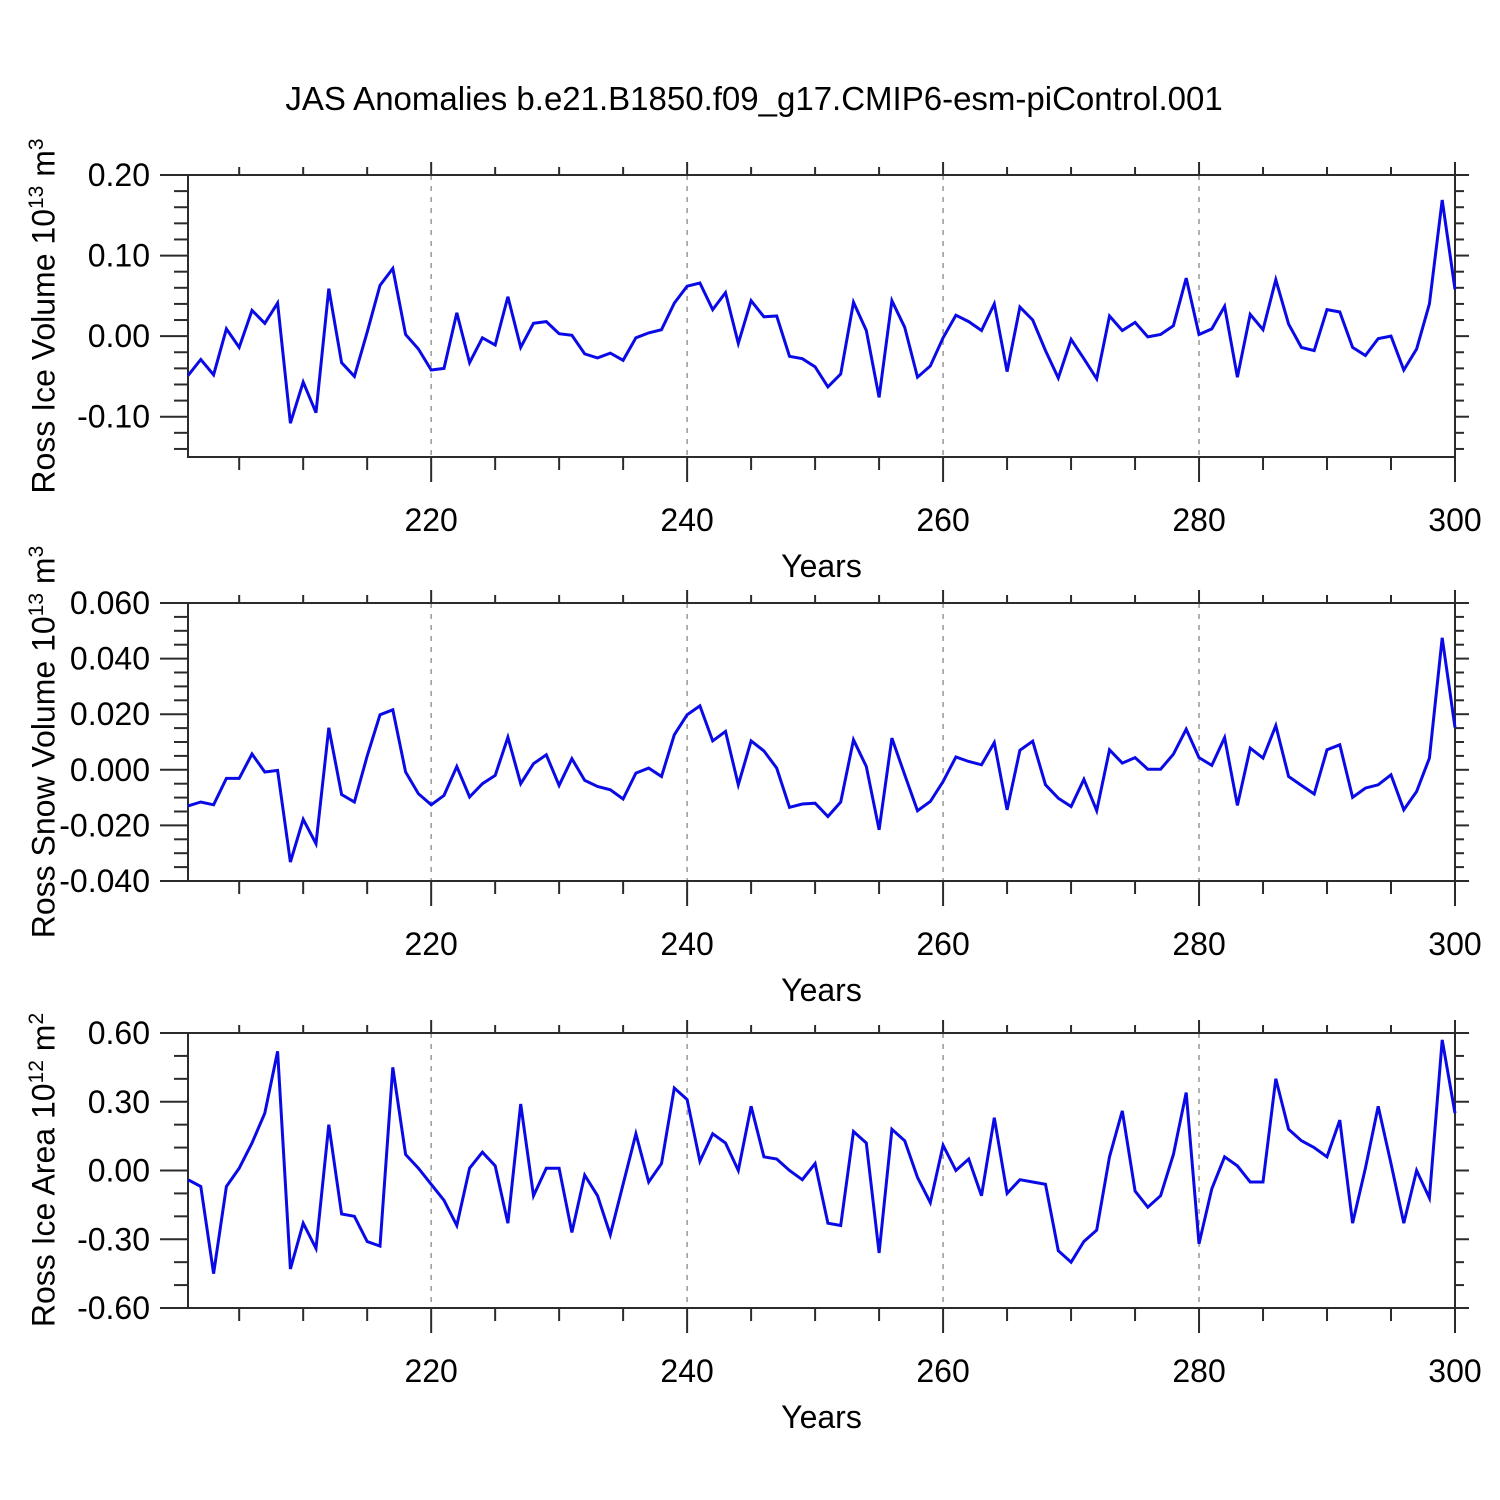  Describe the element at coordinates (104, 825) in the screenshot. I see `y-tick-label: -0.020` at that location.